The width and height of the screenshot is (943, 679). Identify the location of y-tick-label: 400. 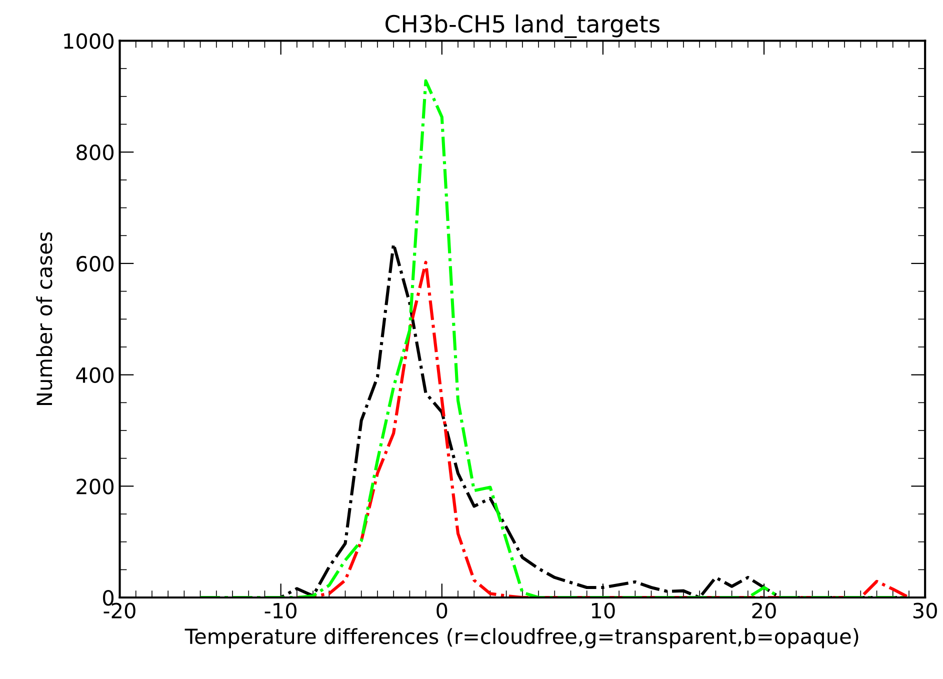
(95, 375).